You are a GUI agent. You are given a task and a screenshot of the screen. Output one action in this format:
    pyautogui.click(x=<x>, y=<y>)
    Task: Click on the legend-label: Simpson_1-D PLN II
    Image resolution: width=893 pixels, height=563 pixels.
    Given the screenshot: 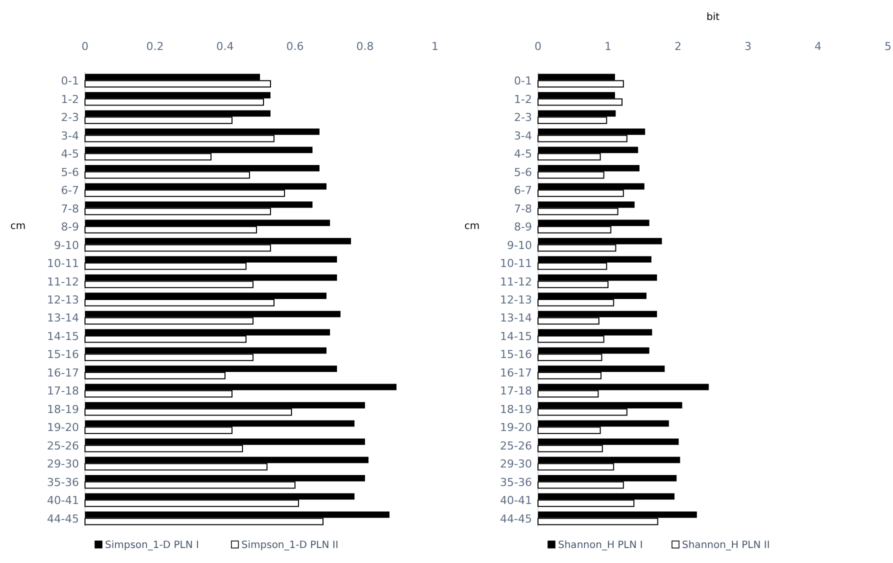 What is the action you would take?
    pyautogui.click(x=289, y=545)
    